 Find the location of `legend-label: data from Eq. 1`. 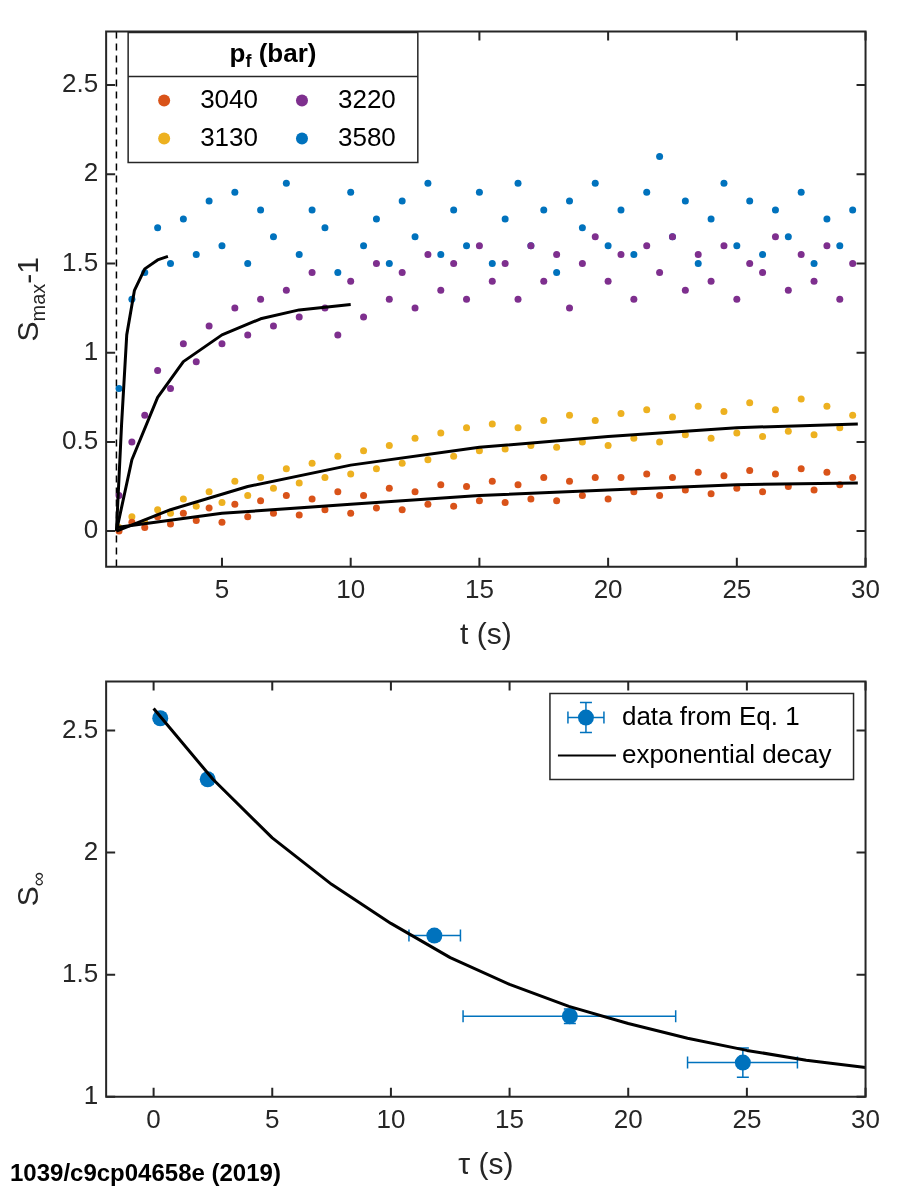

legend-label: data from Eq. 1 is located at coordinates (710, 715).